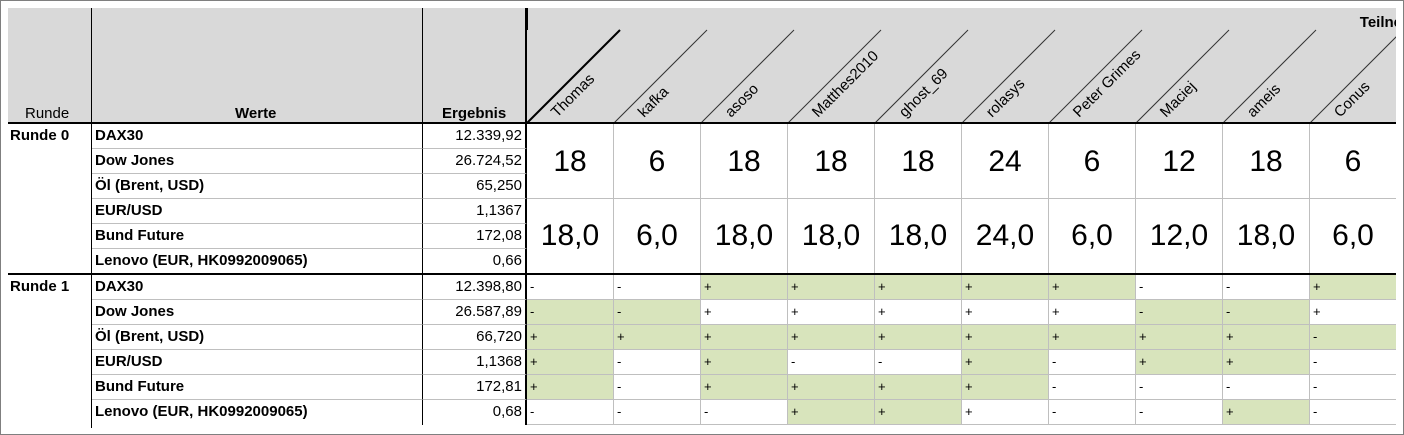 The width and height of the screenshot is (1404, 435). Describe the element at coordinates (257, 387) in the screenshot. I see `round1-asset-name: Bund Future` at that location.